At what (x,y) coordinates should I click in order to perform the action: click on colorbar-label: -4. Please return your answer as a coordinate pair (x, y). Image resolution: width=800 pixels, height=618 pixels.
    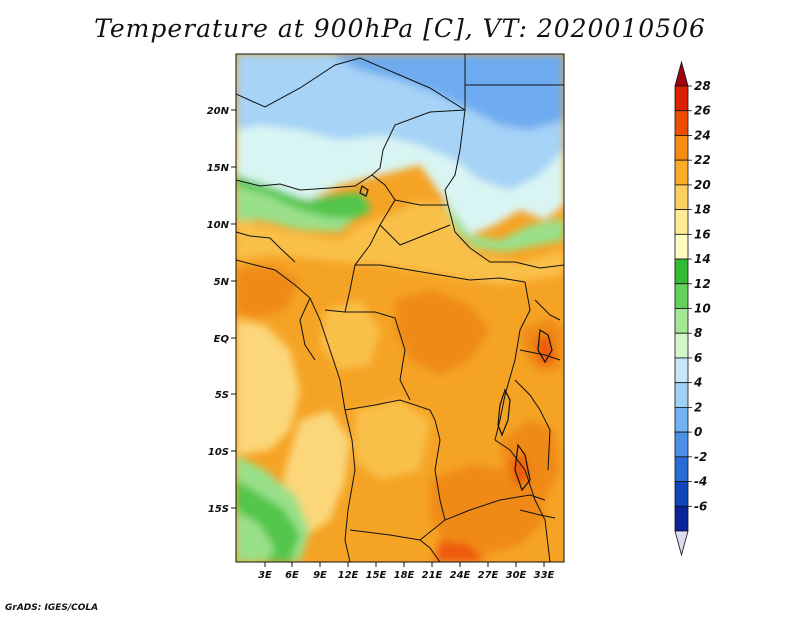
    Looking at the image, I should click on (700, 482).